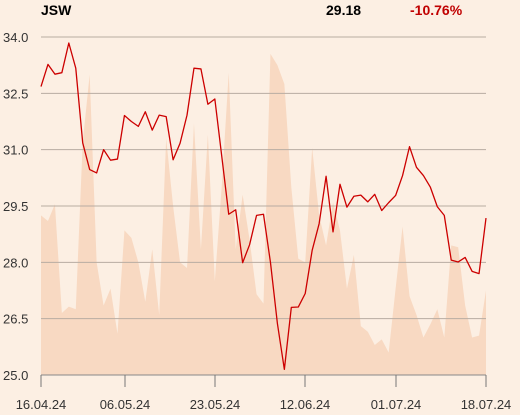 The image size is (520, 415). What do you see at coordinates (305, 404) in the screenshot?
I see `x-tick-label: 12.06.24` at bounding box center [305, 404].